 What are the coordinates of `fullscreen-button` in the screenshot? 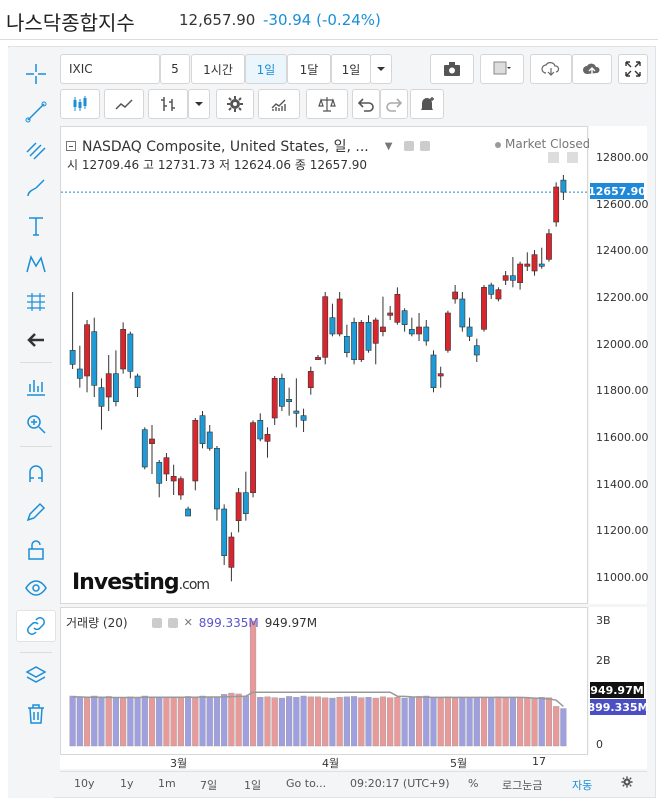 It's located at (633, 69).